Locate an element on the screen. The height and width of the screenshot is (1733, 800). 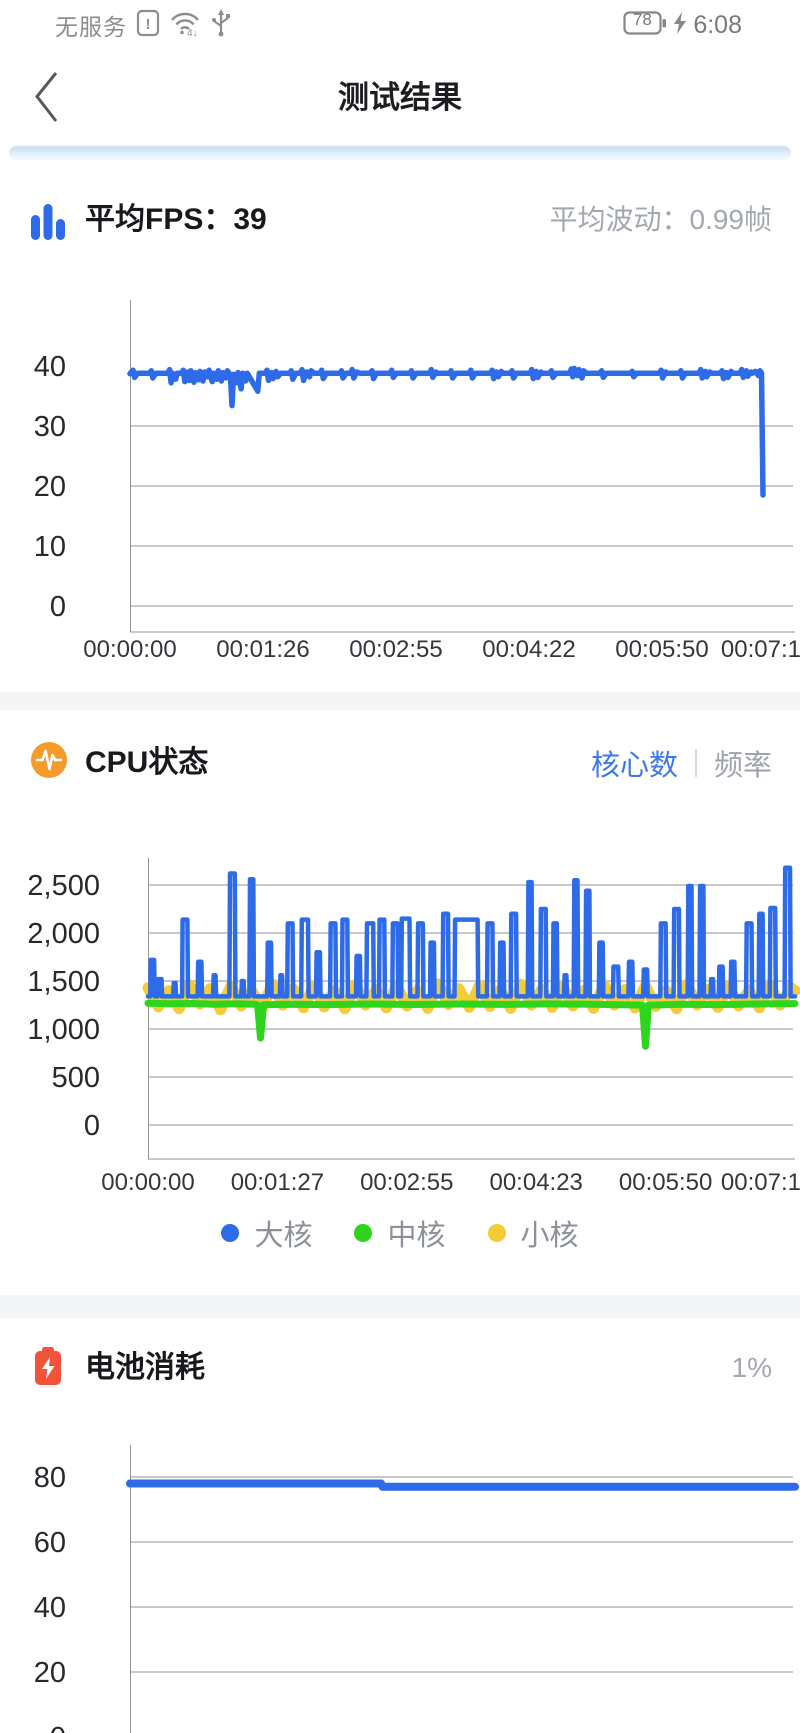
svg-text: 4↓ is located at coordinates (192, 33).